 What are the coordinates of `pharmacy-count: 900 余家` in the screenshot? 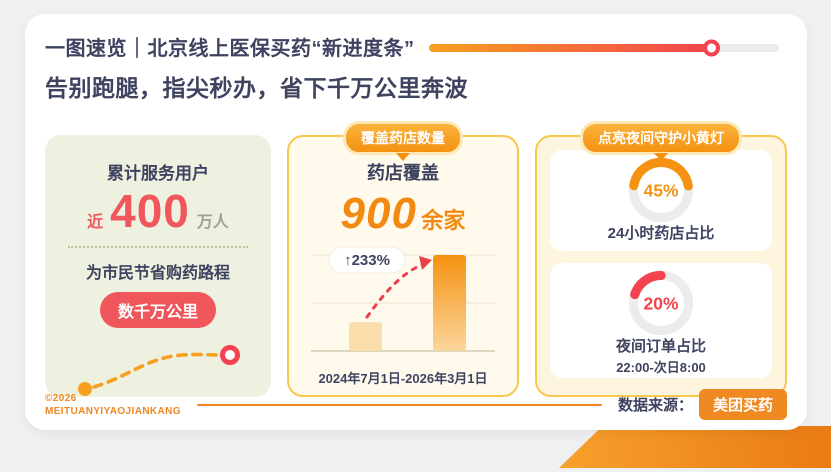 It's located at (403, 214).